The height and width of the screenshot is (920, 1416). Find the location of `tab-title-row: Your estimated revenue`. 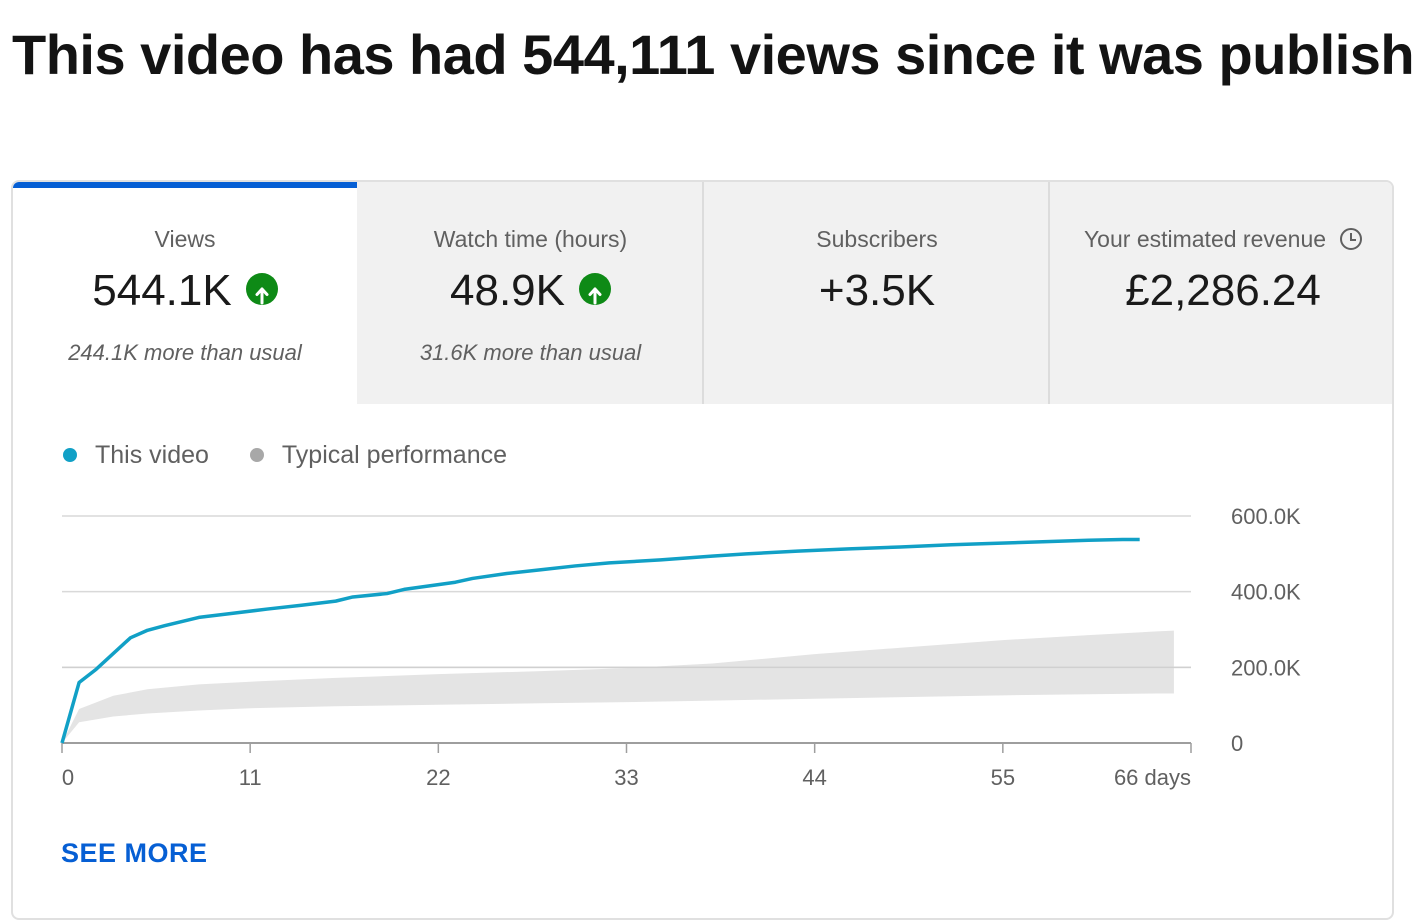

tab-title-row: Your estimated revenue is located at coordinates (1221, 239).